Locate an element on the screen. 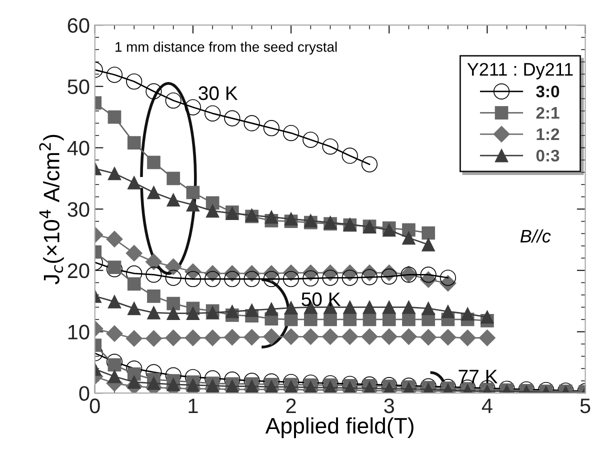 This screenshot has height=456, width=593. x-tick-label: 2 is located at coordinates (291, 406).